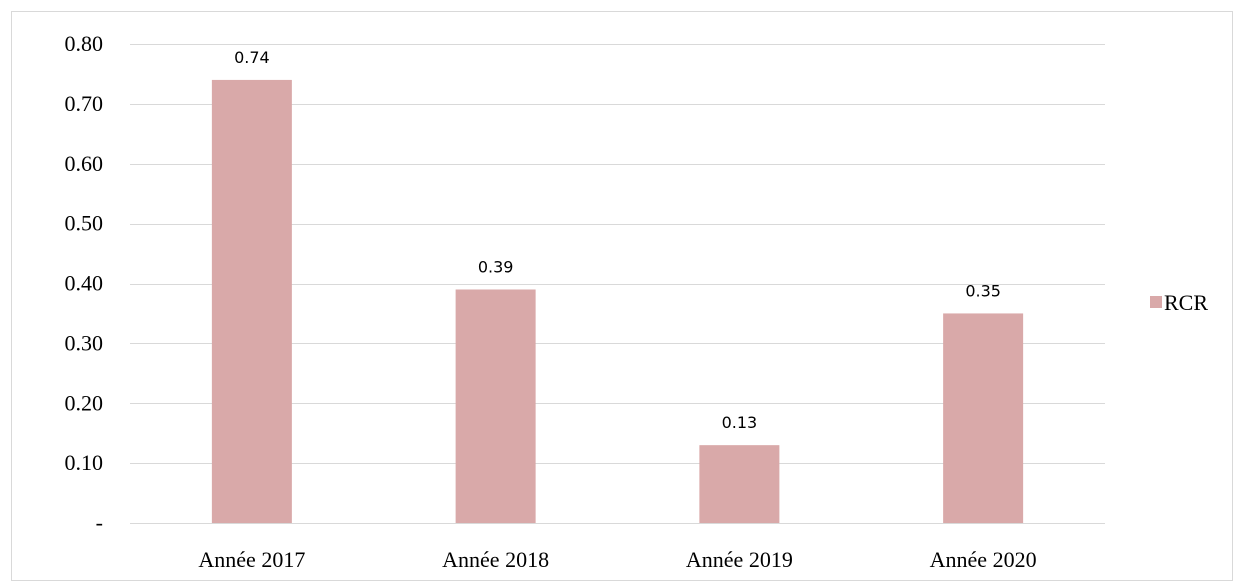 The height and width of the screenshot is (582, 1234). Describe the element at coordinates (983, 559) in the screenshot. I see `x-category-label: Année 2020` at that location.